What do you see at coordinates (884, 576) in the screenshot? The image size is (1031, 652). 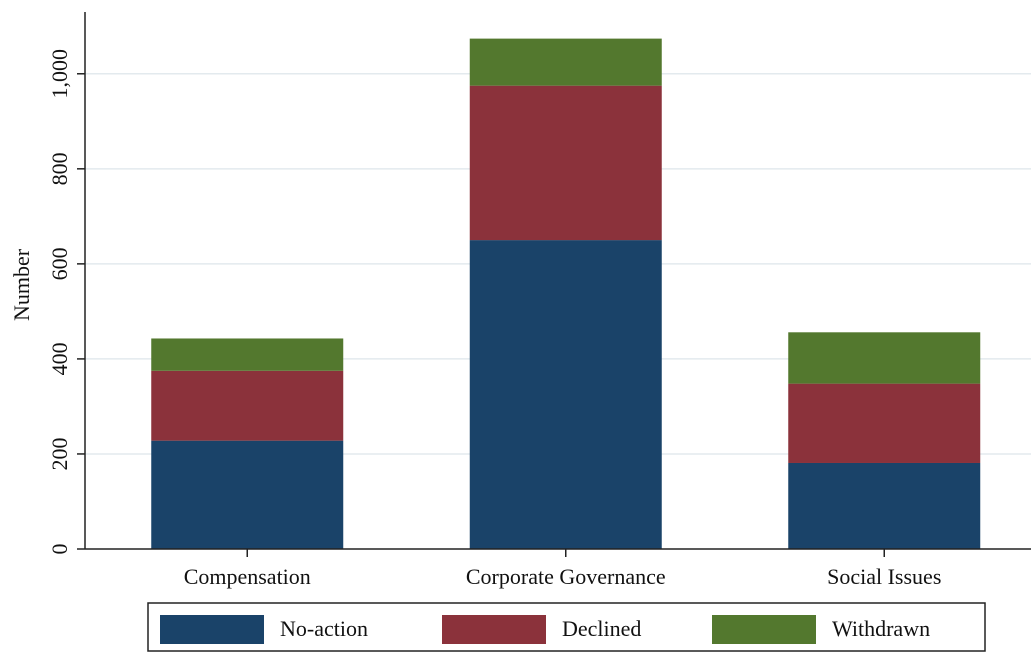 I see `x-tick-label: Social Issues` at bounding box center [884, 576].